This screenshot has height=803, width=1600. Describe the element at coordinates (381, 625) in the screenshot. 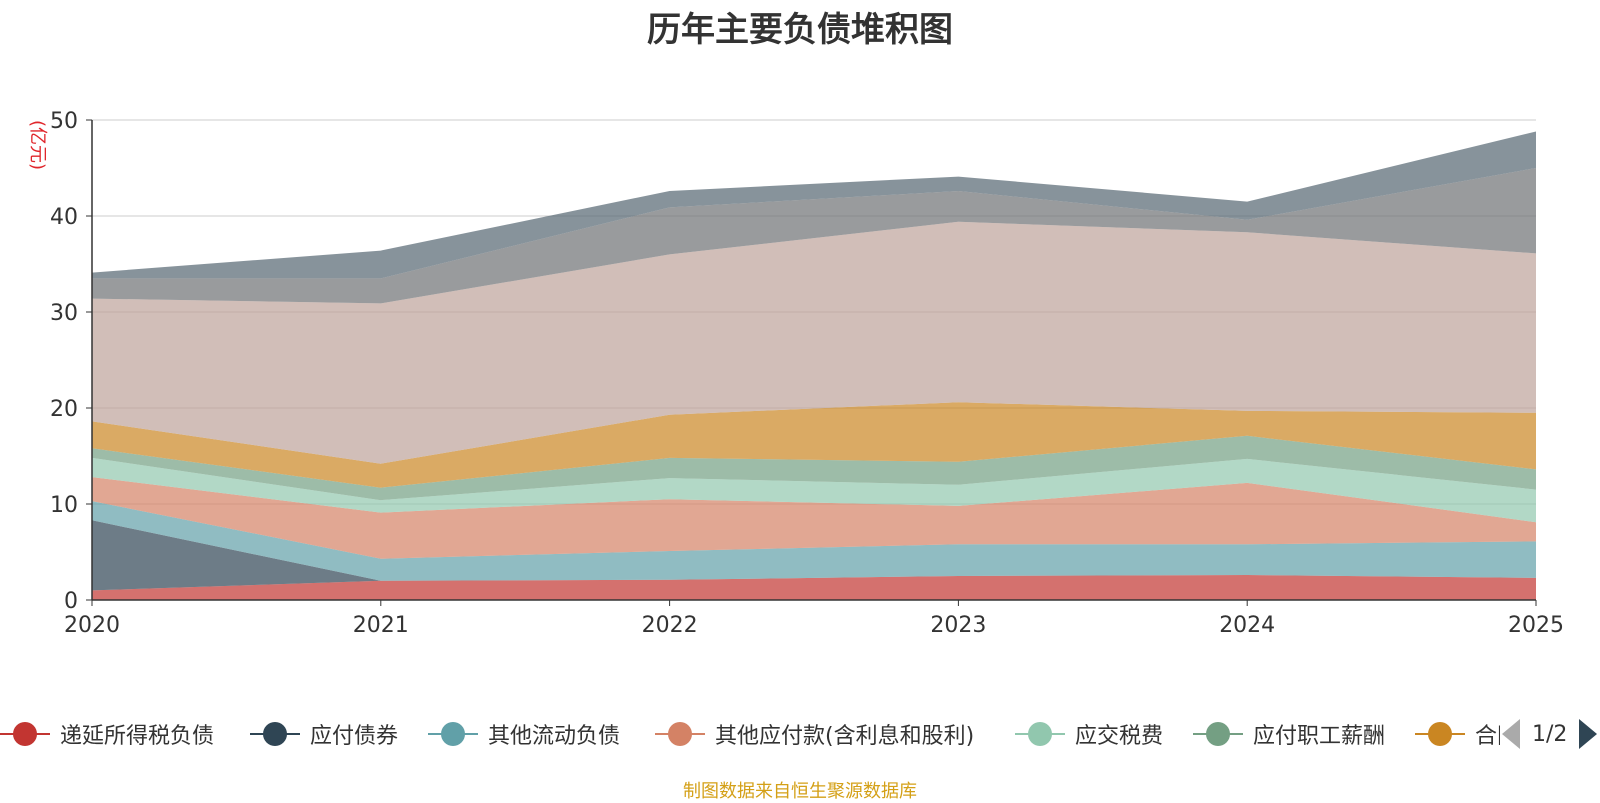

I see `x-tick-label: 2021` at that location.